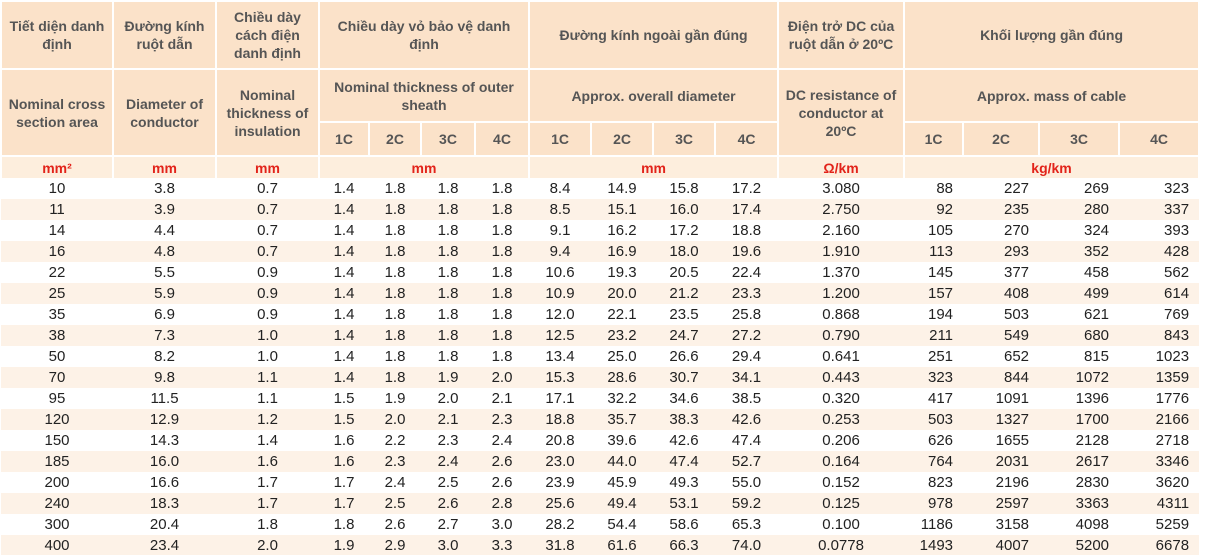  What do you see at coordinates (934, 251) in the screenshot?
I see `cell: 113` at bounding box center [934, 251].